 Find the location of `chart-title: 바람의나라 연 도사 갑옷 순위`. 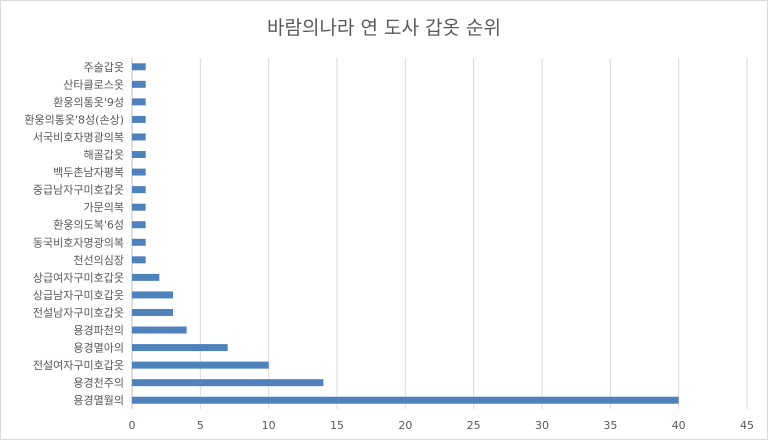

chart-title: 바람의나라 연 도사 갑옷 순위 is located at coordinates (384, 28).